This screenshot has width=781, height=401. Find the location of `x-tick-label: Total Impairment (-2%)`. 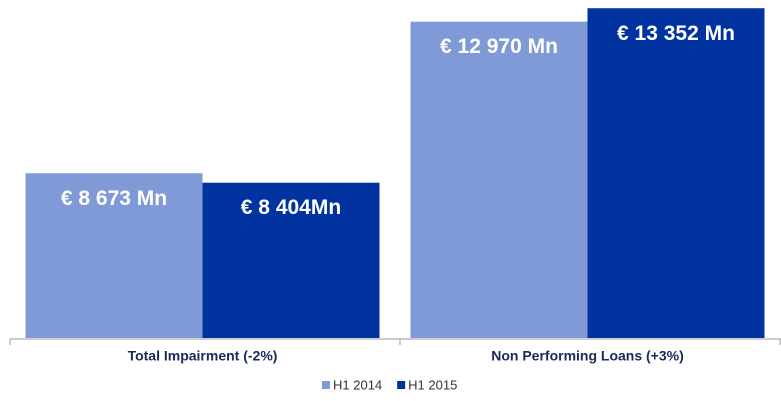

x-tick-label: Total Impairment (-2%) is located at coordinates (203, 356).